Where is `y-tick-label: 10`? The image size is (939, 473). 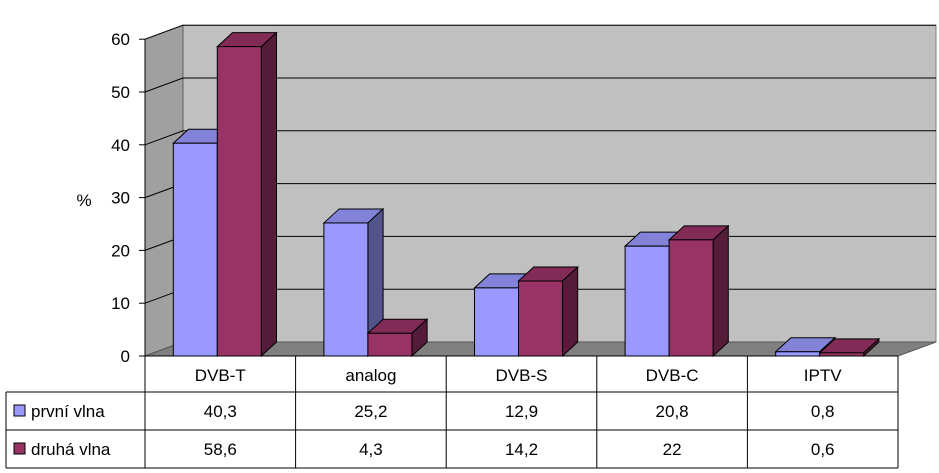
y-tick-label: 10 is located at coordinates (120, 303).